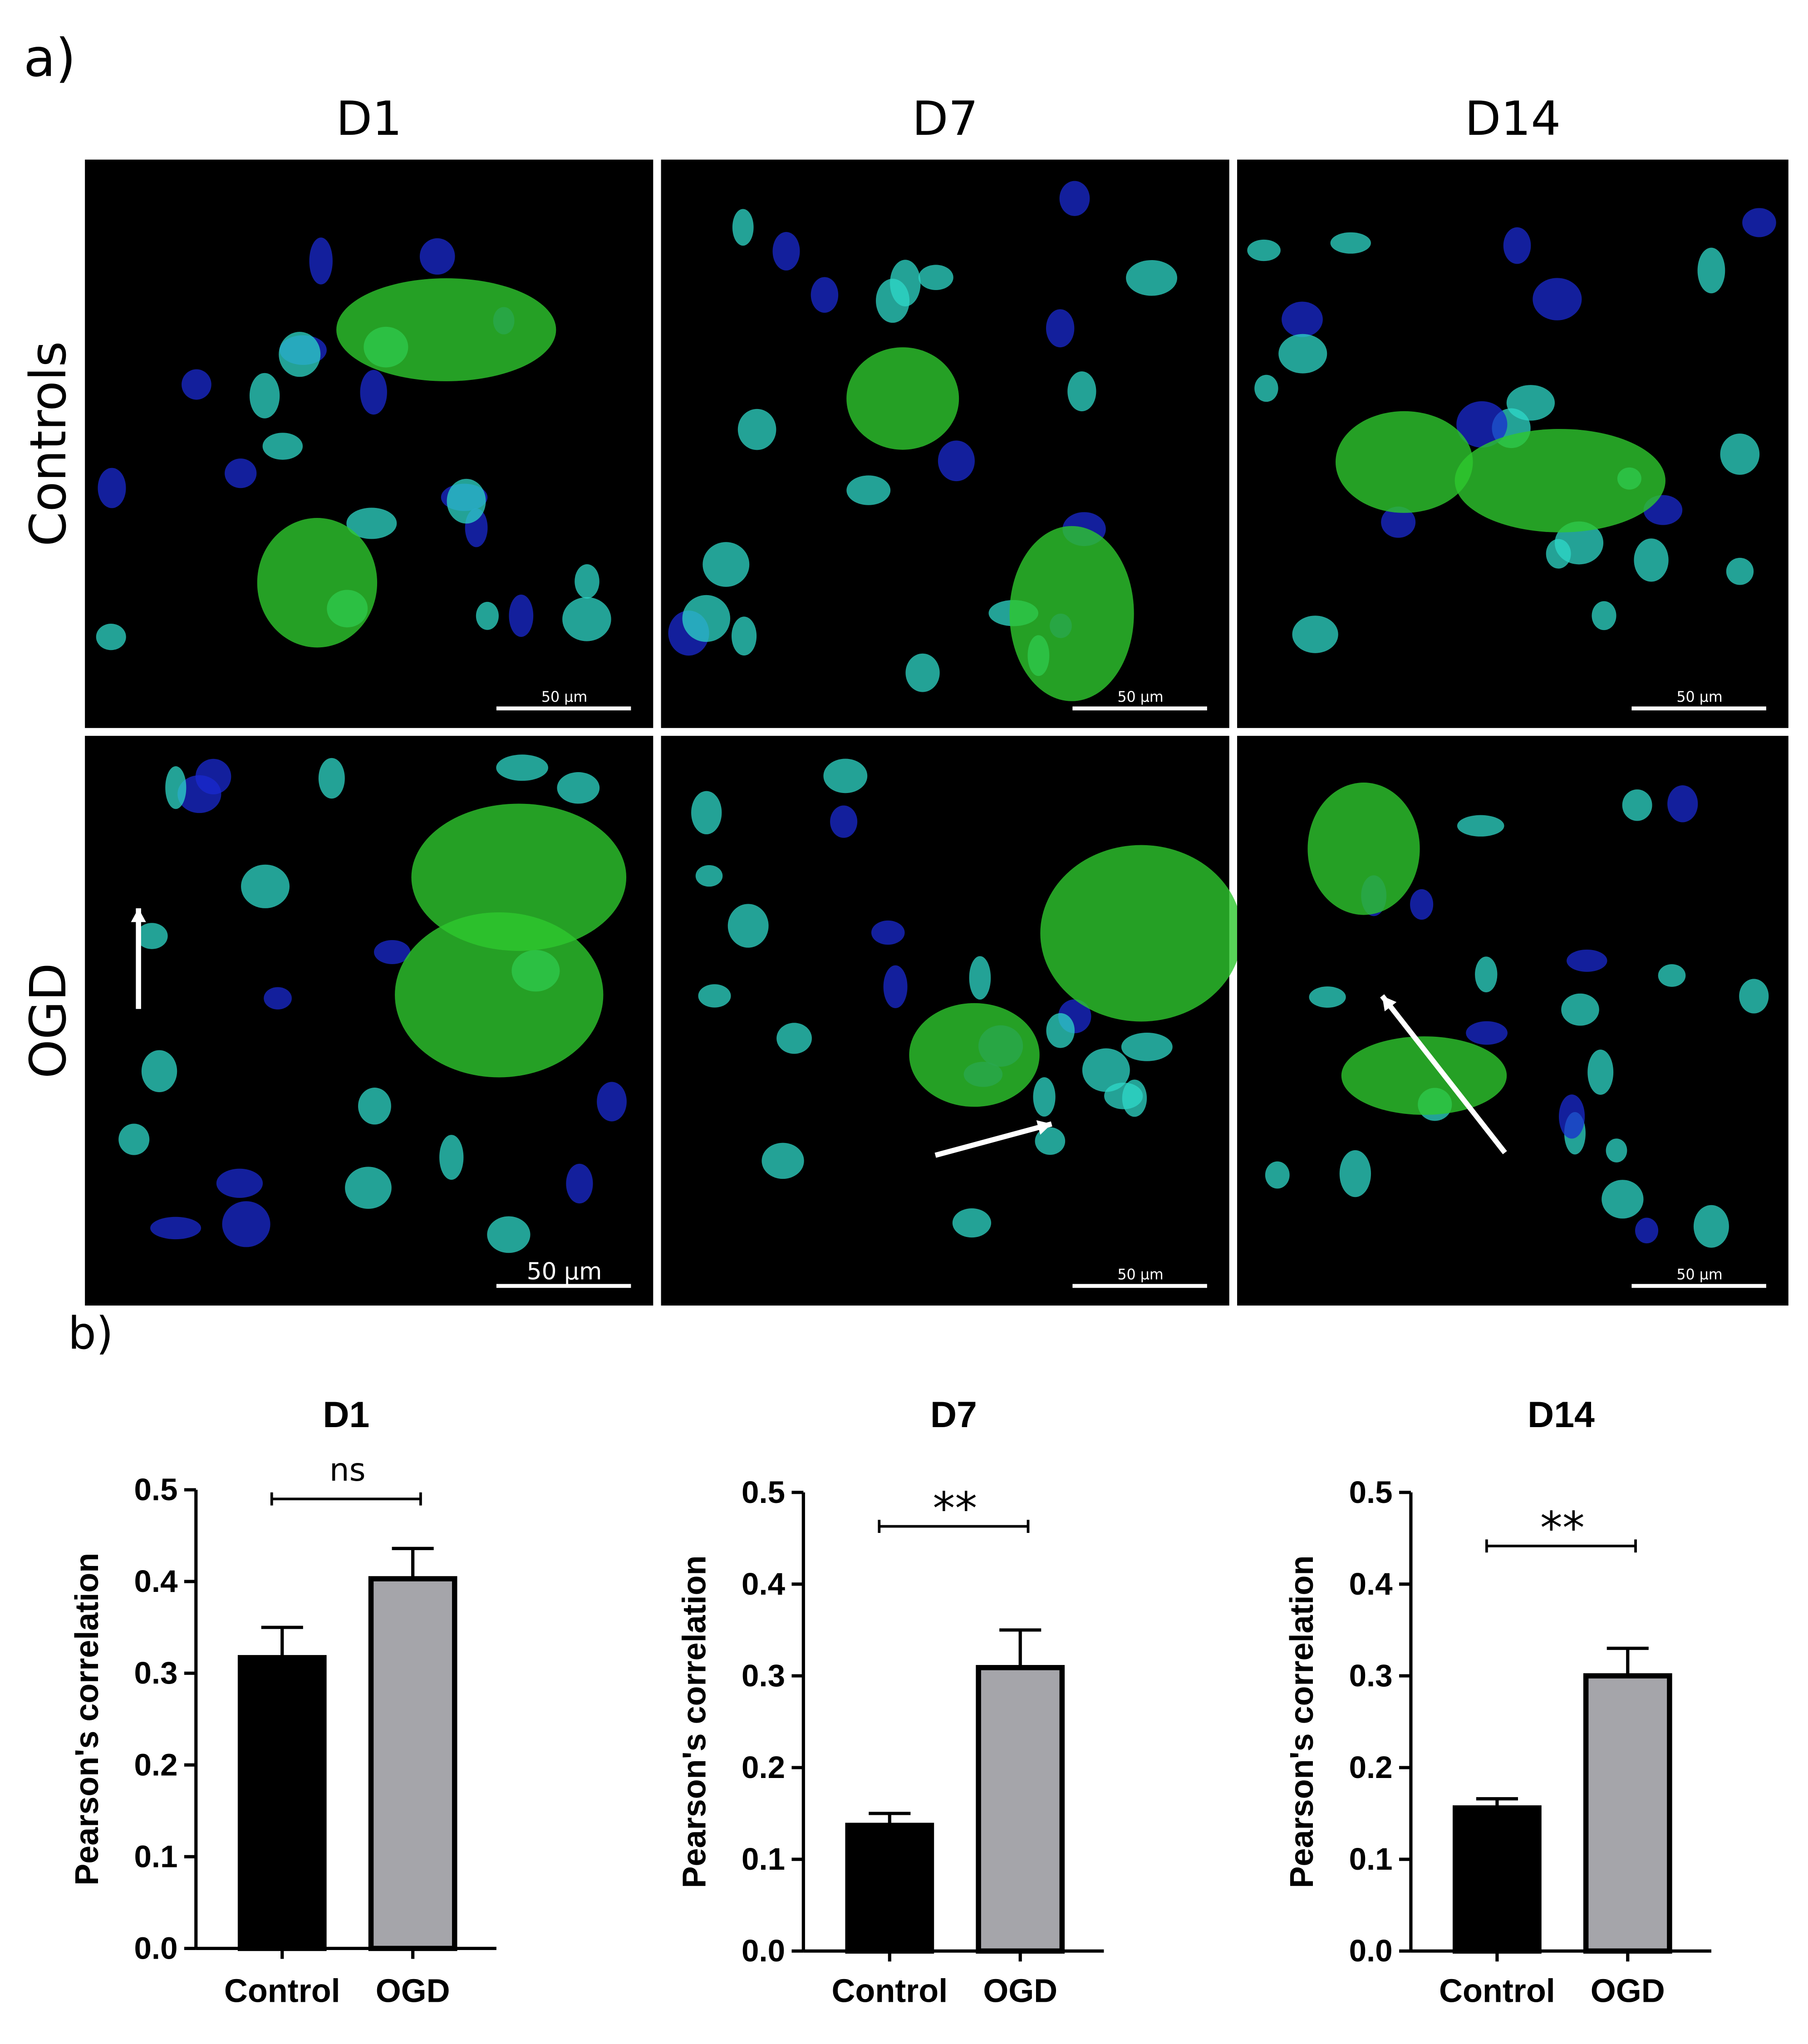 The image size is (1808, 2044). Describe the element at coordinates (1561, 1414) in the screenshot. I see `chart-title: D14` at that location.